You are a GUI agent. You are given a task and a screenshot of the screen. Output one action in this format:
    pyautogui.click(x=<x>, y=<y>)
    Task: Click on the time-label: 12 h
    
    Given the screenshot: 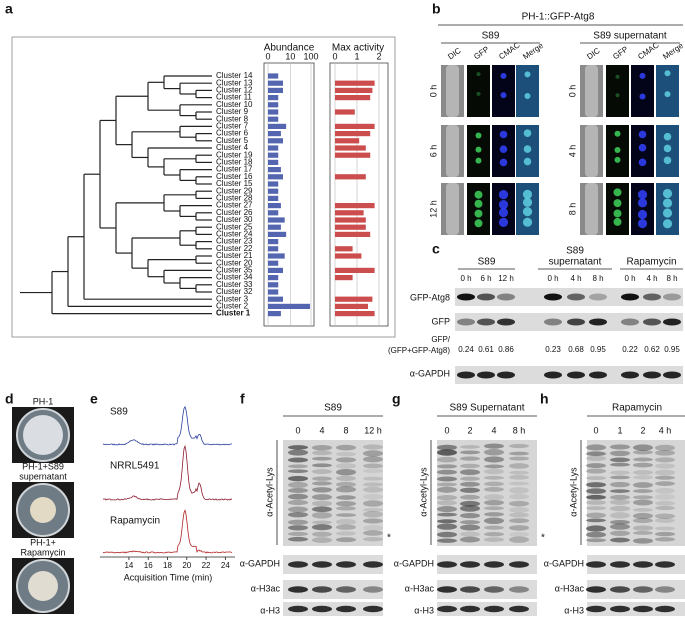 What is the action you would take?
    pyautogui.click(x=506, y=278)
    